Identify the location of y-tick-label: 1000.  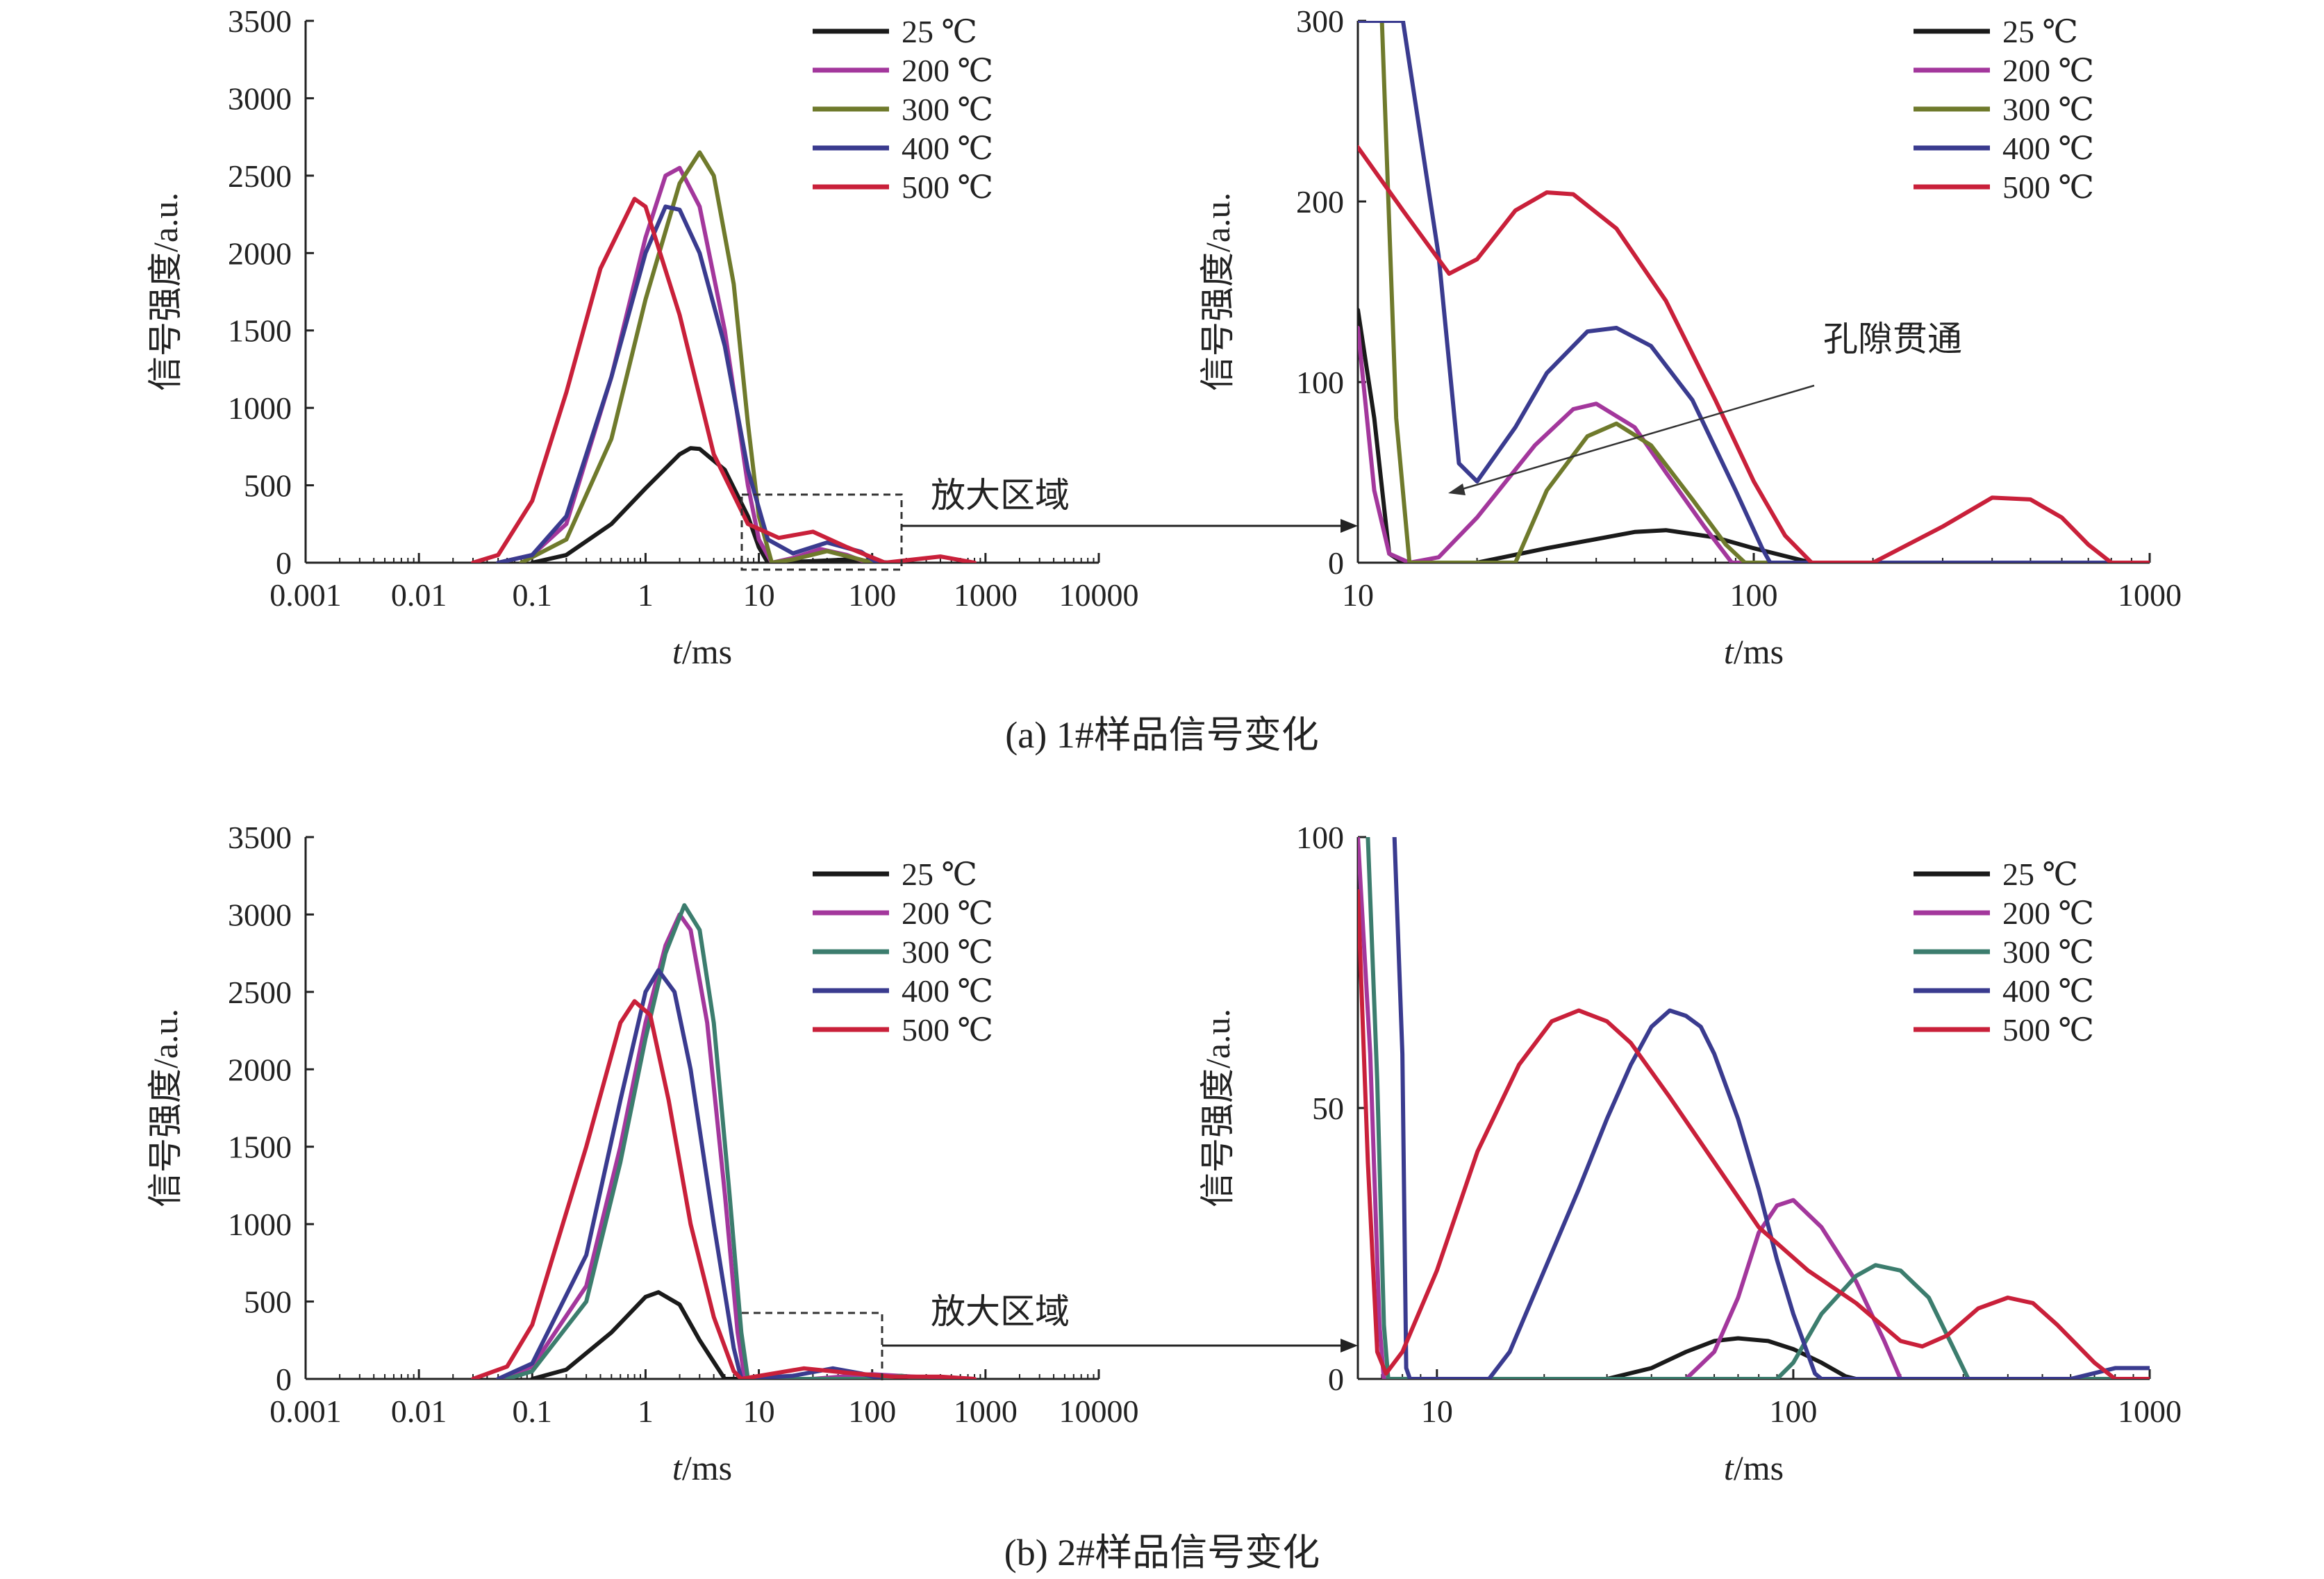
(260, 408).